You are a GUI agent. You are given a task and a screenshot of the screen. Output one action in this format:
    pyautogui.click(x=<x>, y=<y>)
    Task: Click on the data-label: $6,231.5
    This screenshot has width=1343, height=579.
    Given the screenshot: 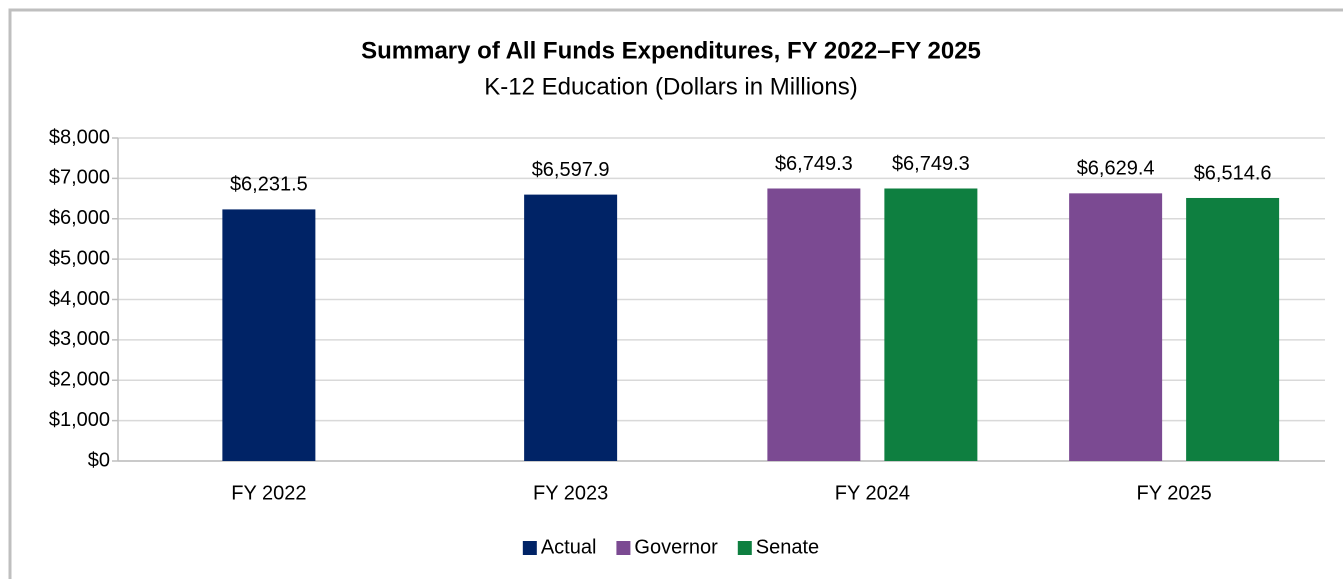 What is the action you would take?
    pyautogui.click(x=269, y=185)
    